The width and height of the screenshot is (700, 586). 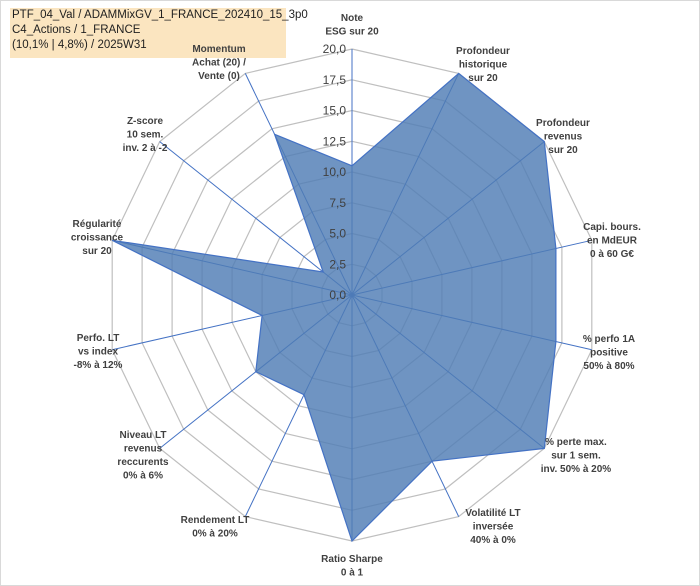 I want to click on axis-label: Capi. bours. en MdEUR 0 à 60 G€, so click(x=612, y=241).